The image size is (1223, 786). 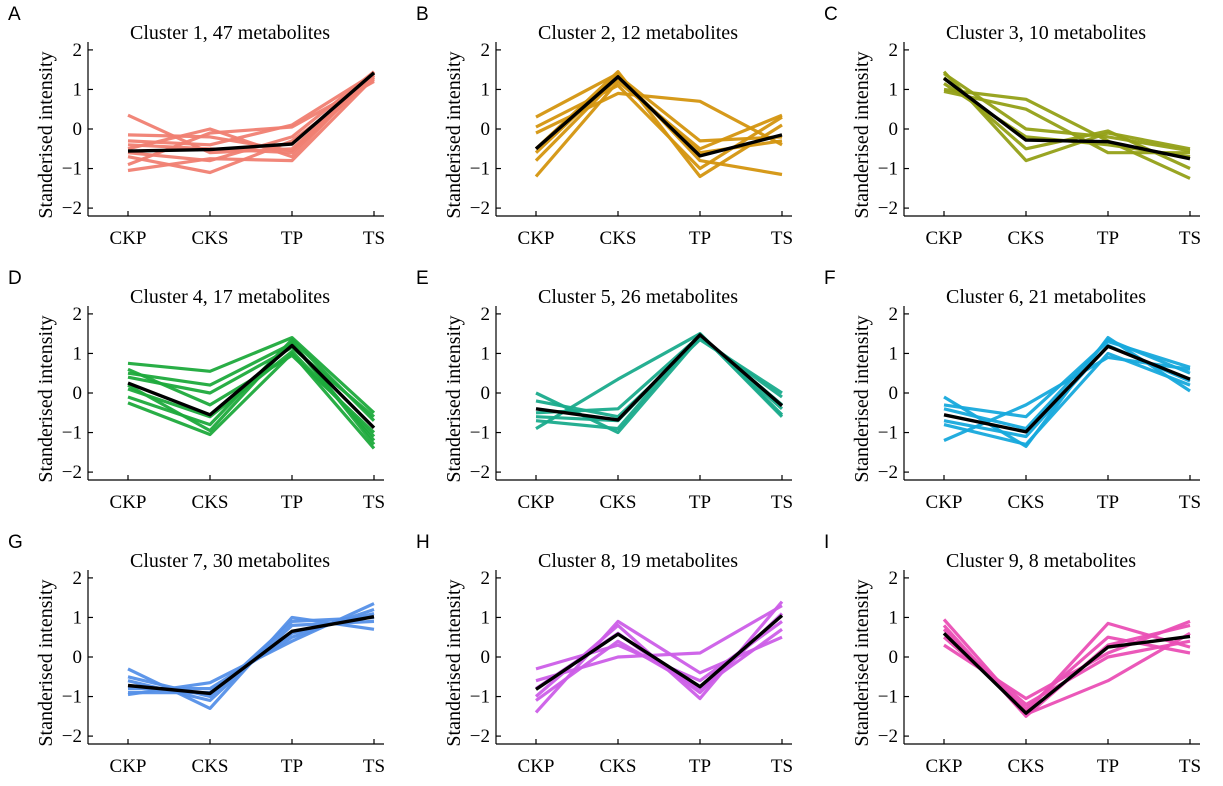 What do you see at coordinates (638, 297) in the screenshot?
I see `chart-title: Cluster 5, 26 metabolites` at bounding box center [638, 297].